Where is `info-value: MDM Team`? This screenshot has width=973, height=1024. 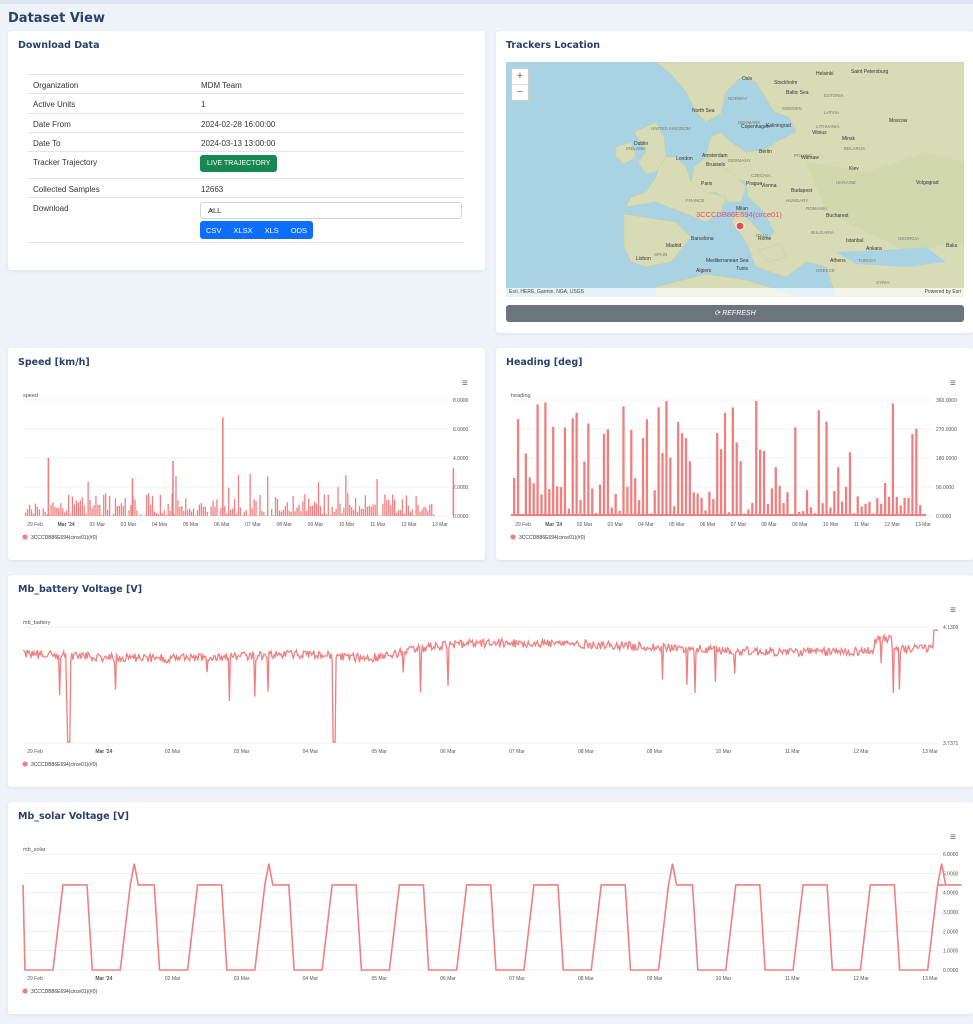 info-value: MDM Team is located at coordinates (221, 85).